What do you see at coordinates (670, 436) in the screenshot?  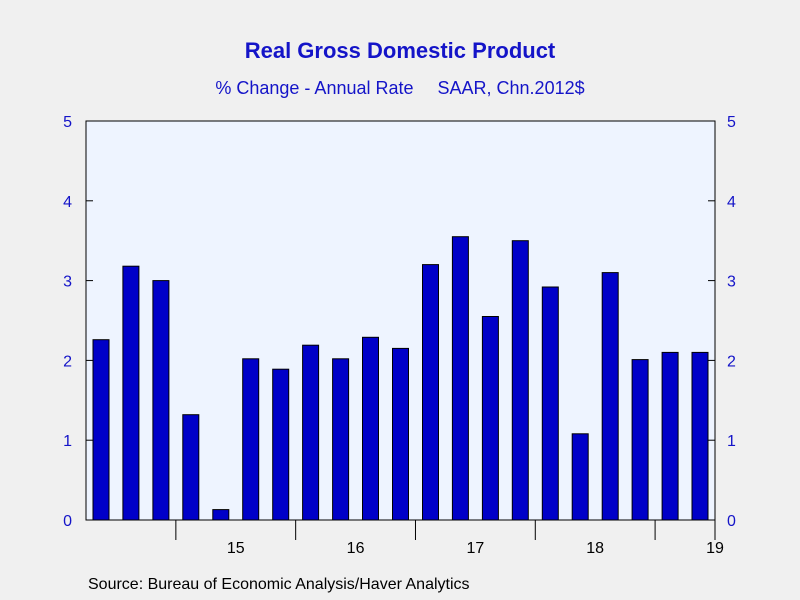 I see `bar-19Q1` at bounding box center [670, 436].